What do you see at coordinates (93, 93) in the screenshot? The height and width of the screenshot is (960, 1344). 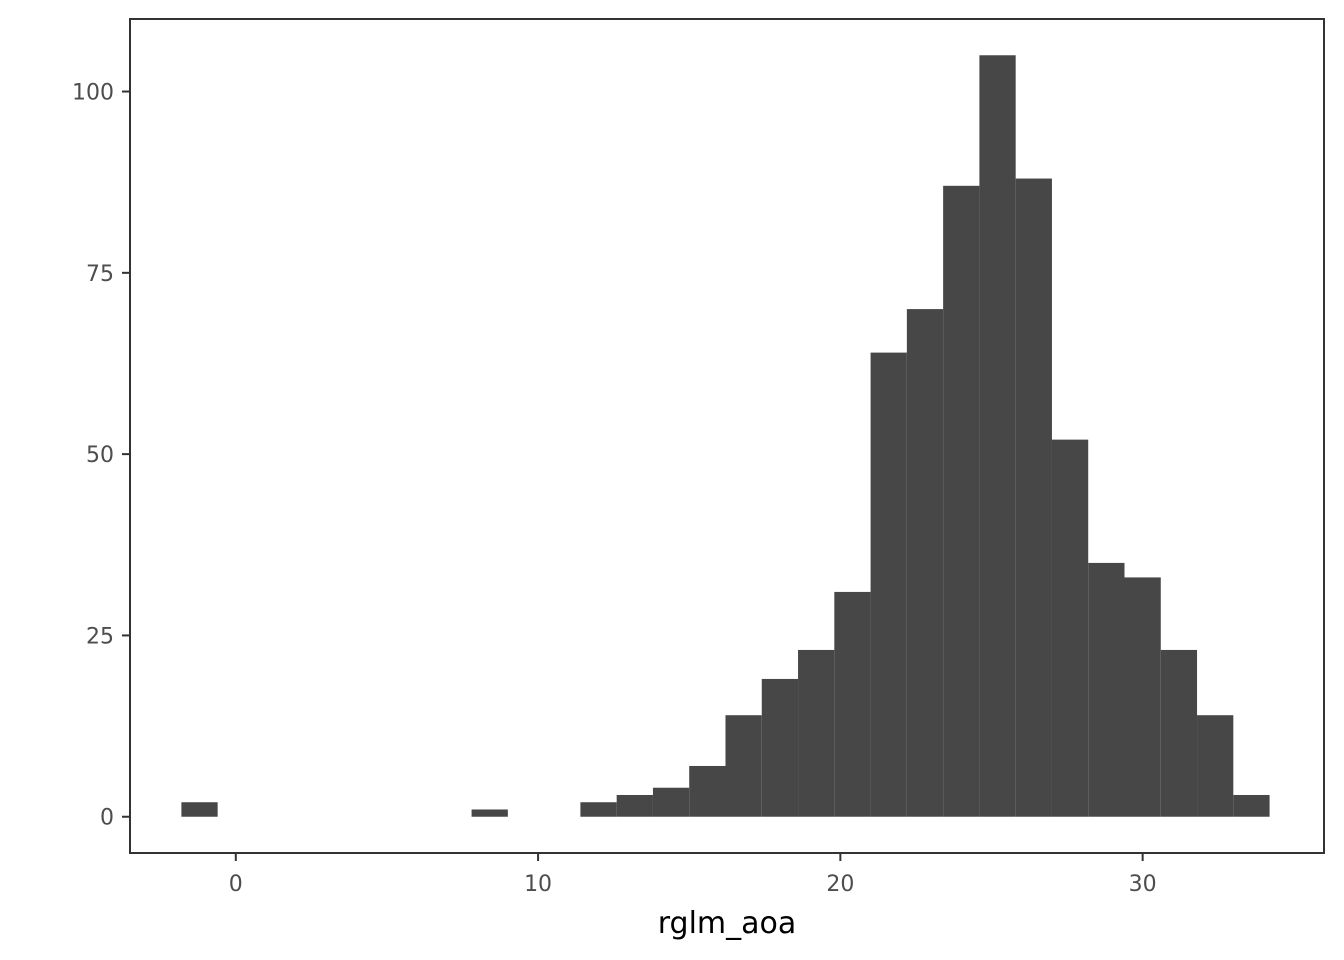 I see `y-tick-label: 100` at bounding box center [93, 93].